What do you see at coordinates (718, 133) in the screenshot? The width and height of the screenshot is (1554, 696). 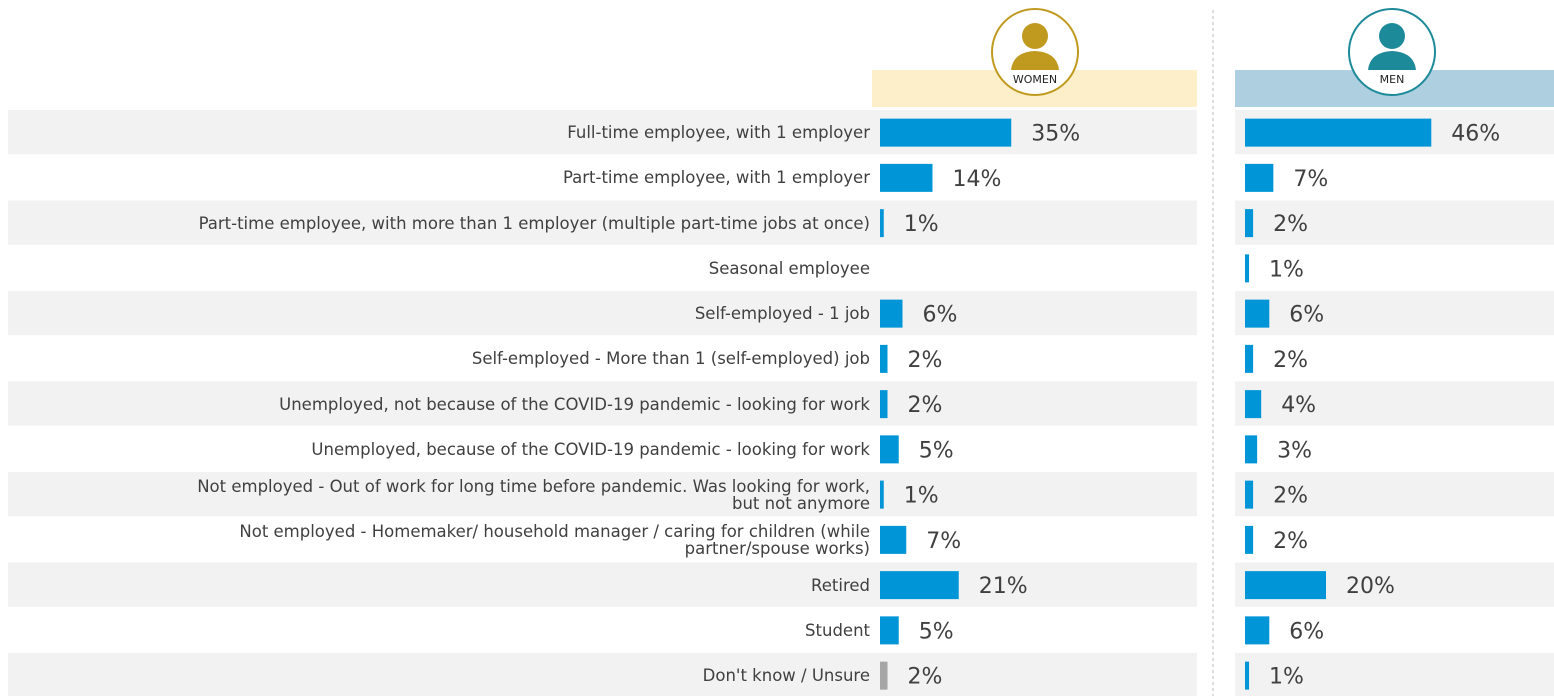 I see `category-label: Full-time employee, with 1 employer` at bounding box center [718, 133].